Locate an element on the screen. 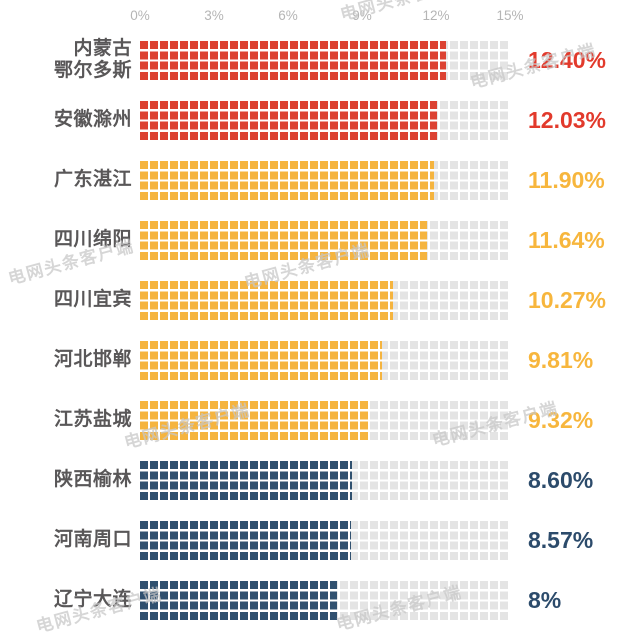 Image resolution: width=643 pixels, height=637 pixels. value-label: 10.27% is located at coordinates (567, 299).